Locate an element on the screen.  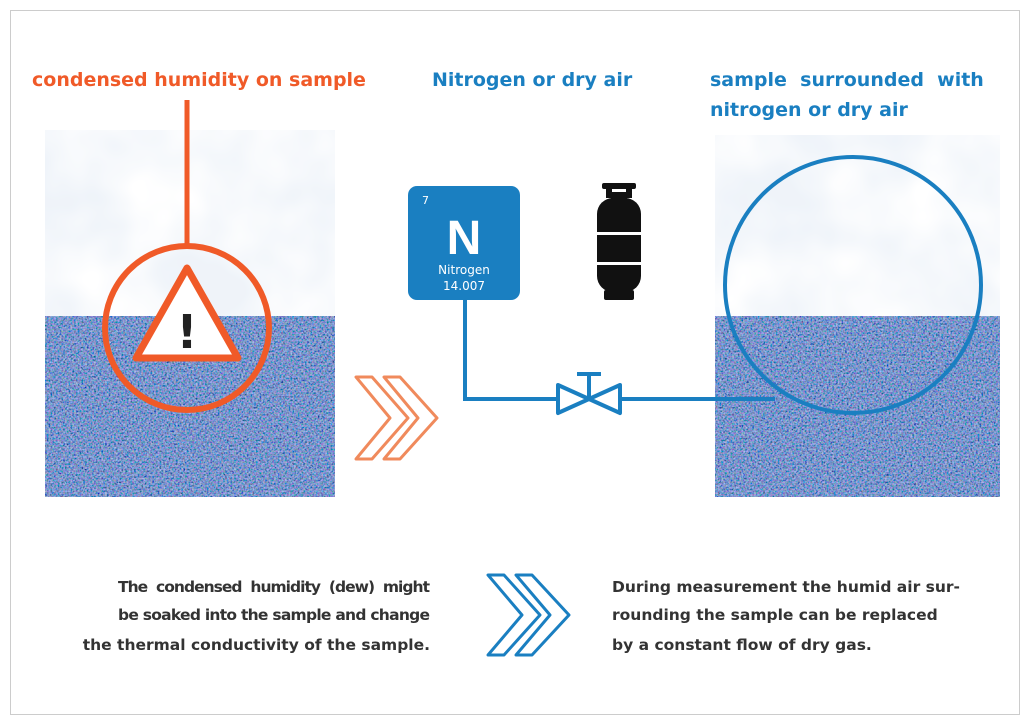
valve is located at coordinates (589, 393).